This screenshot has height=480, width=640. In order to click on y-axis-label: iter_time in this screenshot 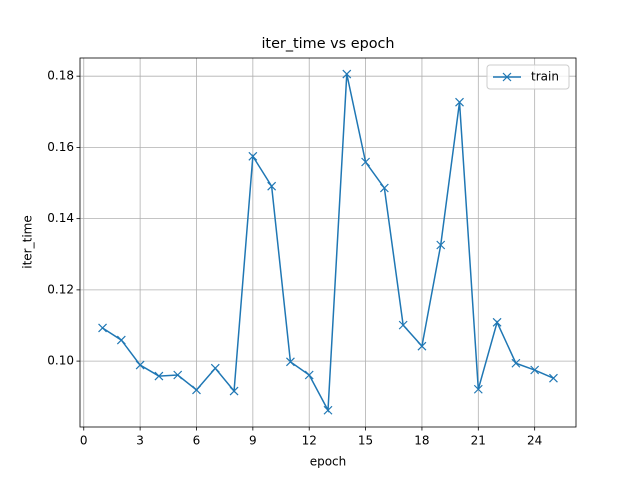, I will do `click(28, 241)`.